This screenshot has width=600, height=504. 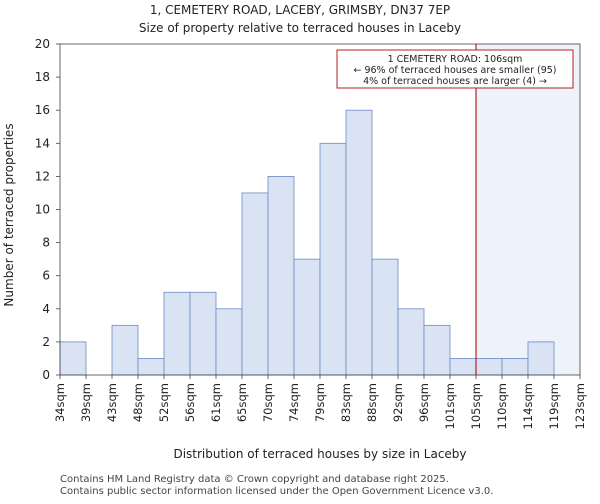 What do you see at coordinates (268, 402) in the screenshot?
I see `x-tick-label: 70sqm` at bounding box center [268, 402].